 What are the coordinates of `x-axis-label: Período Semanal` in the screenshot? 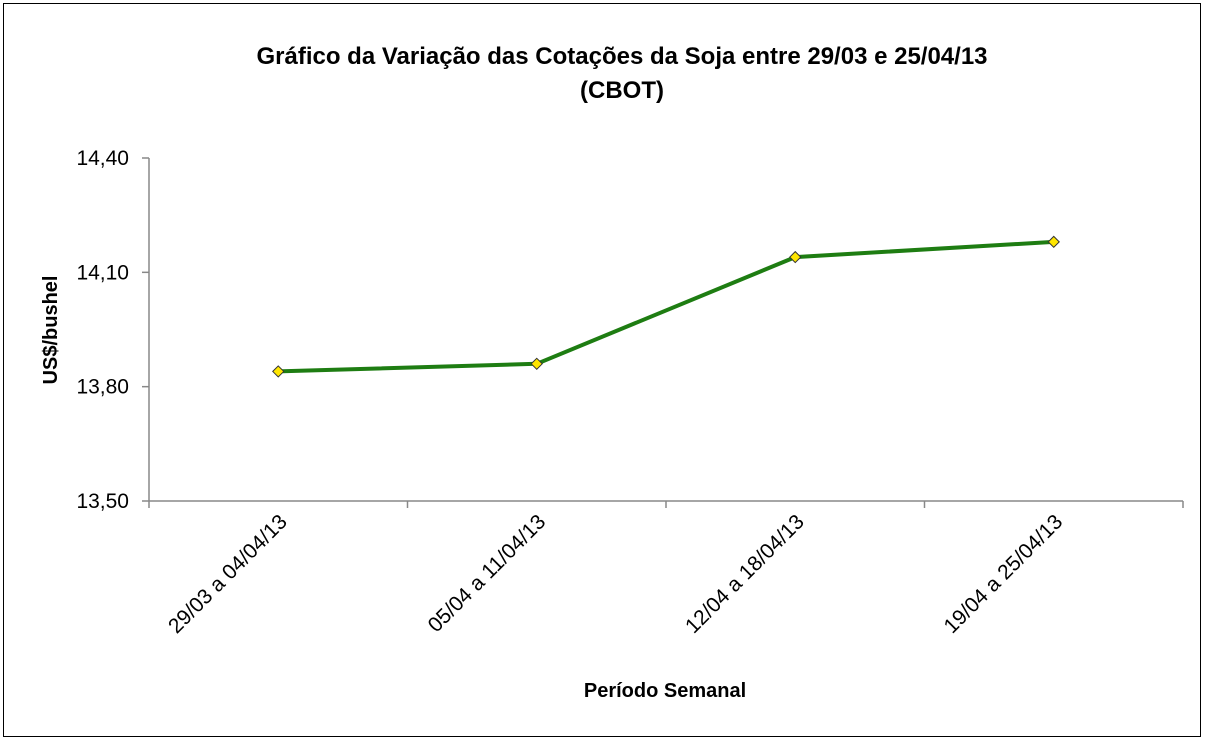 It's located at (665, 691).